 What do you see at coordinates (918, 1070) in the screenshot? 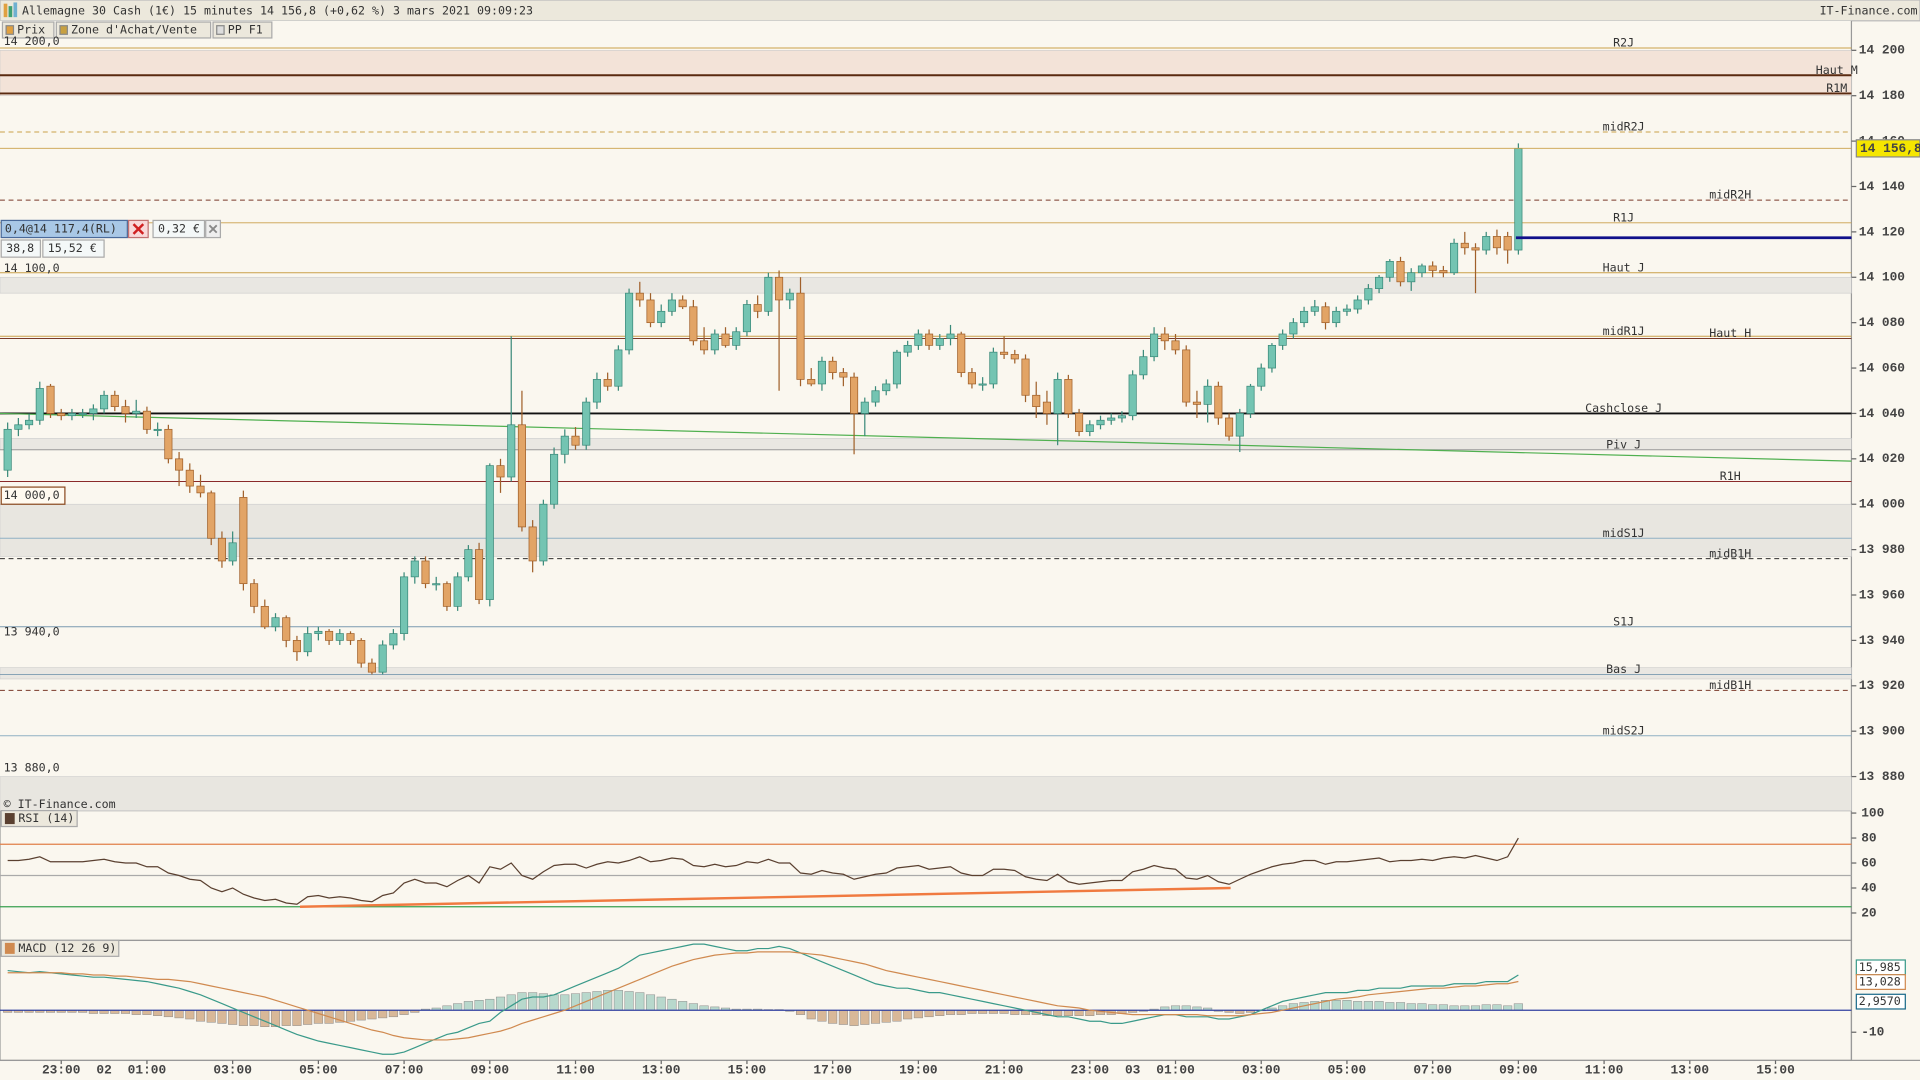
I see `x-tick-label: 19:00` at bounding box center [918, 1070].